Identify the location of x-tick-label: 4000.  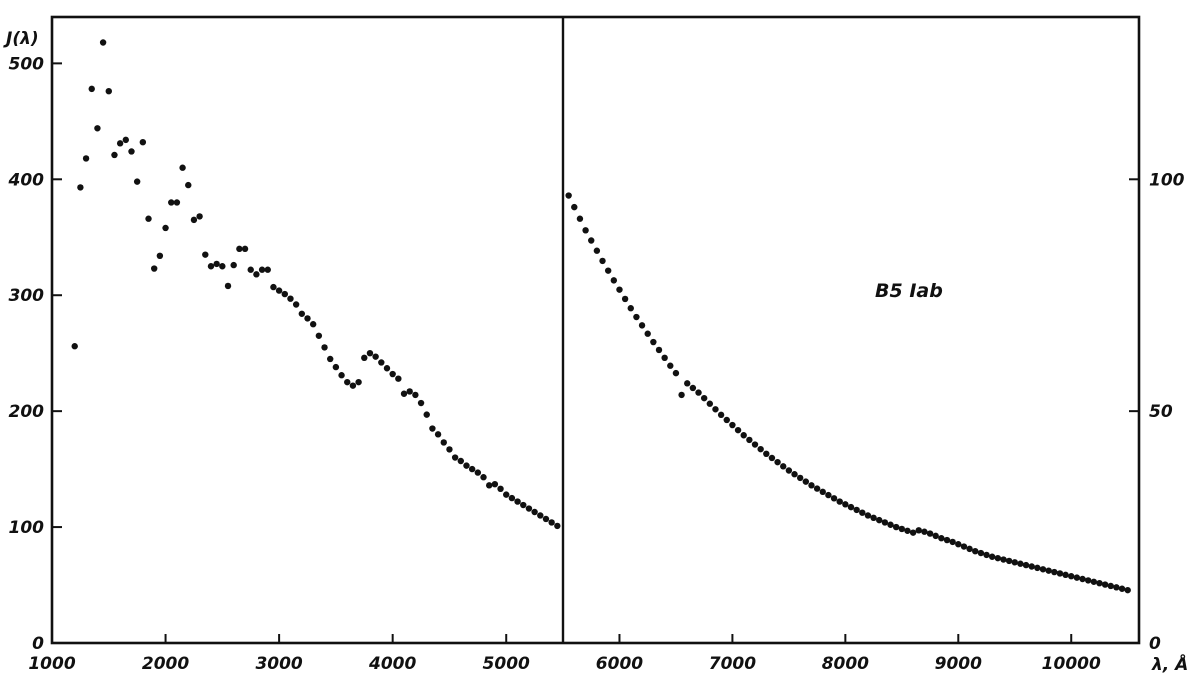
(392, 664).